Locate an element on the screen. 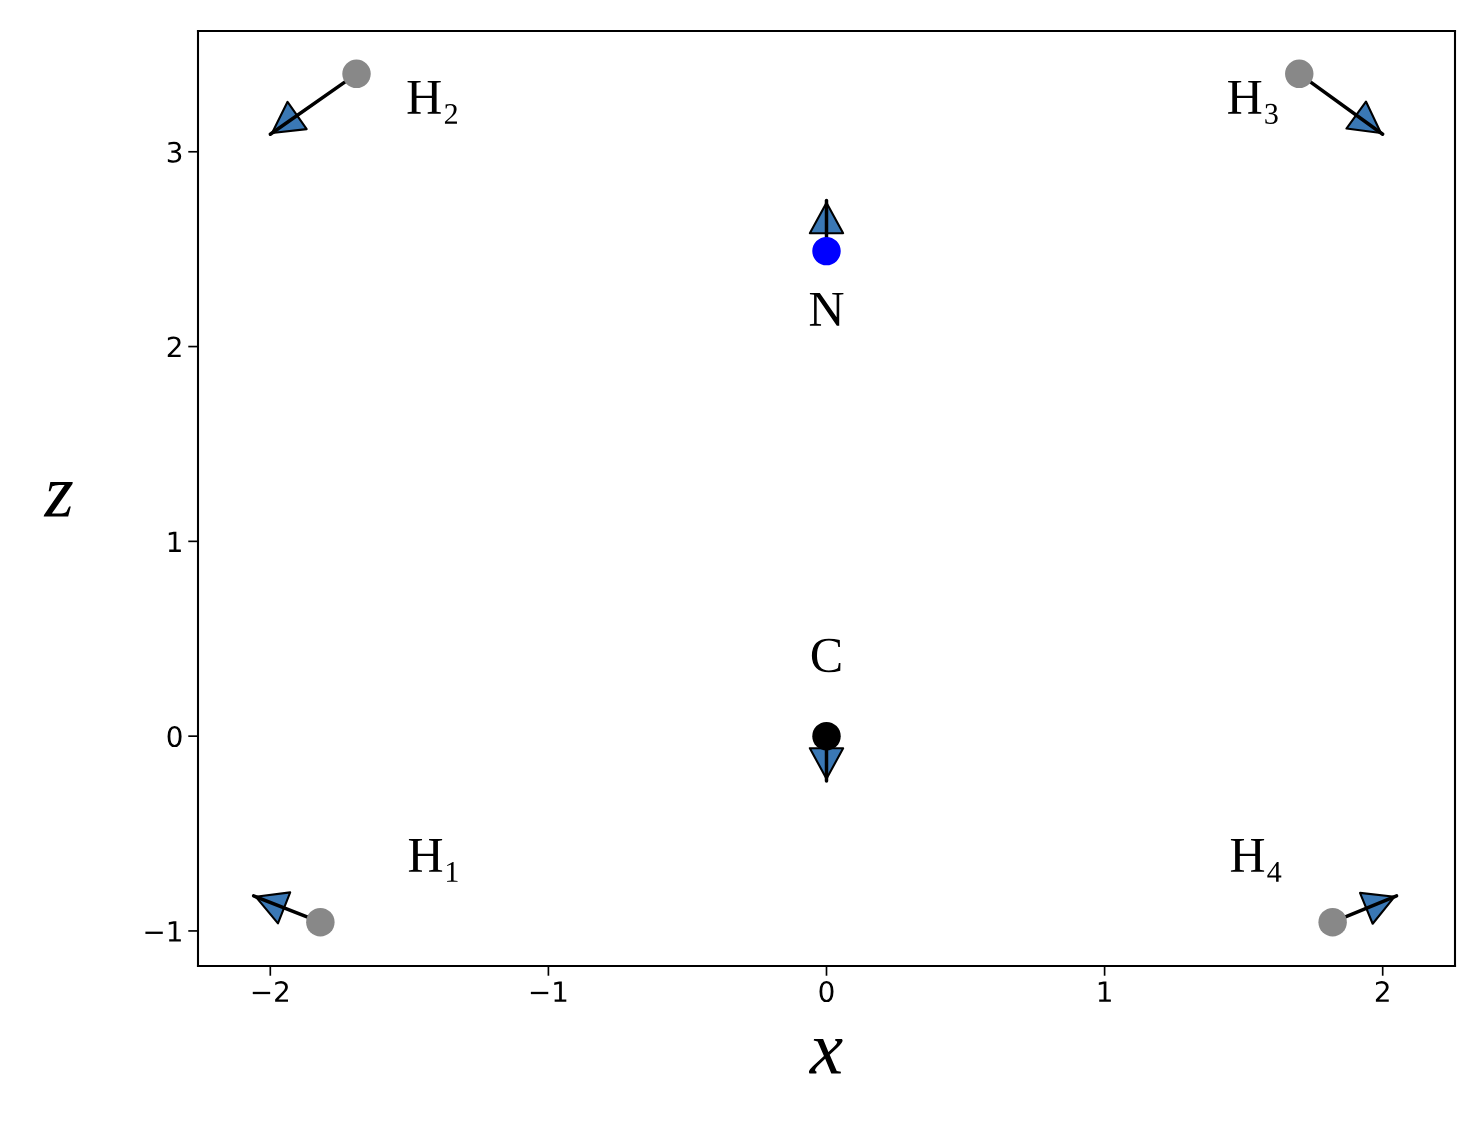 The image size is (1484, 1140). annotation: H₄ is located at coordinates (1256, 860).